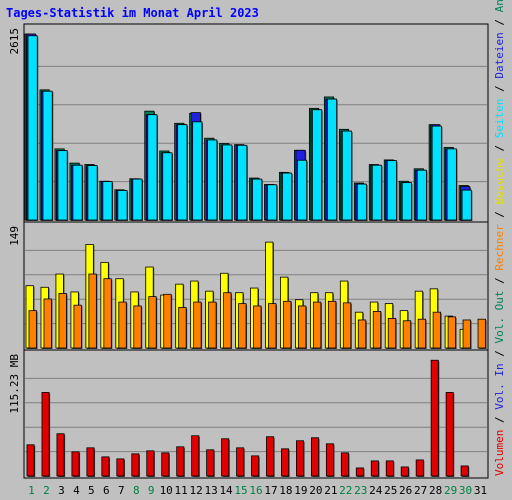  Describe the element at coordinates (435, 490) in the screenshot. I see `x-tick-label: 28` at that location.